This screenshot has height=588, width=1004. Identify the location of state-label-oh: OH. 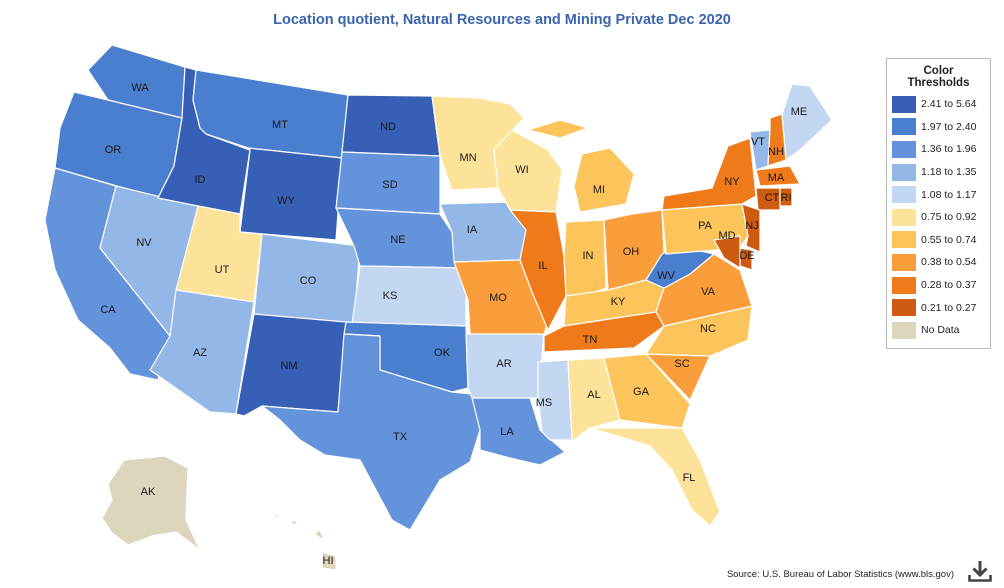
(631, 252).